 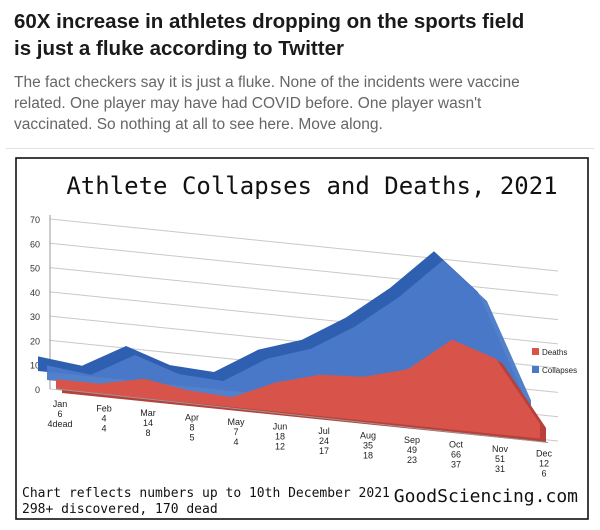 What do you see at coordinates (559, 370) in the screenshot?
I see `legend-label: Collapses` at bounding box center [559, 370].